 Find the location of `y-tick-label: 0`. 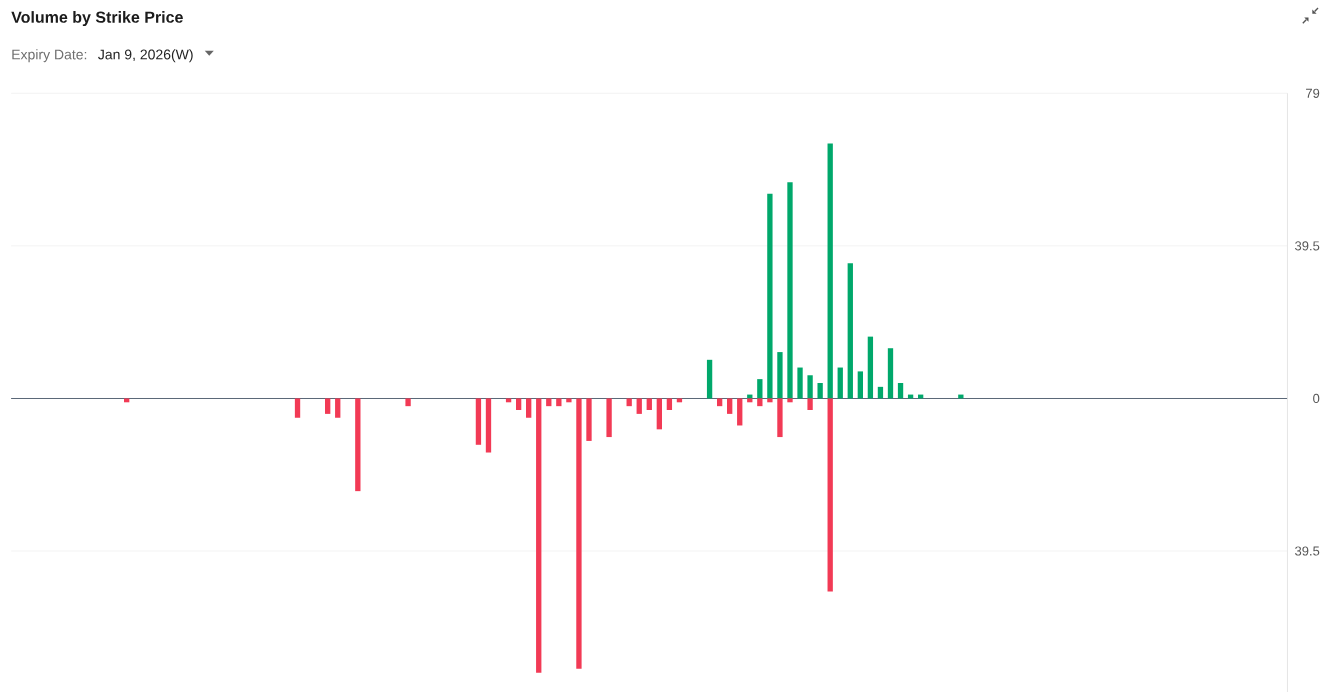

y-tick-label: 0 is located at coordinates (1316, 398).